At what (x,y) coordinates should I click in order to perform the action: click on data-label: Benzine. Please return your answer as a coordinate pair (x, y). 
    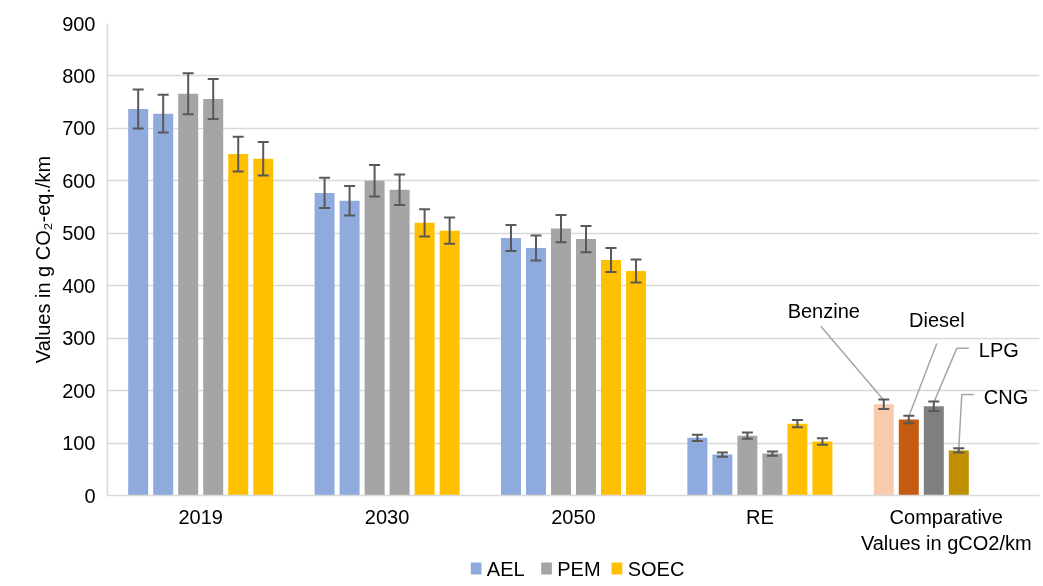
    Looking at the image, I should click on (823, 311).